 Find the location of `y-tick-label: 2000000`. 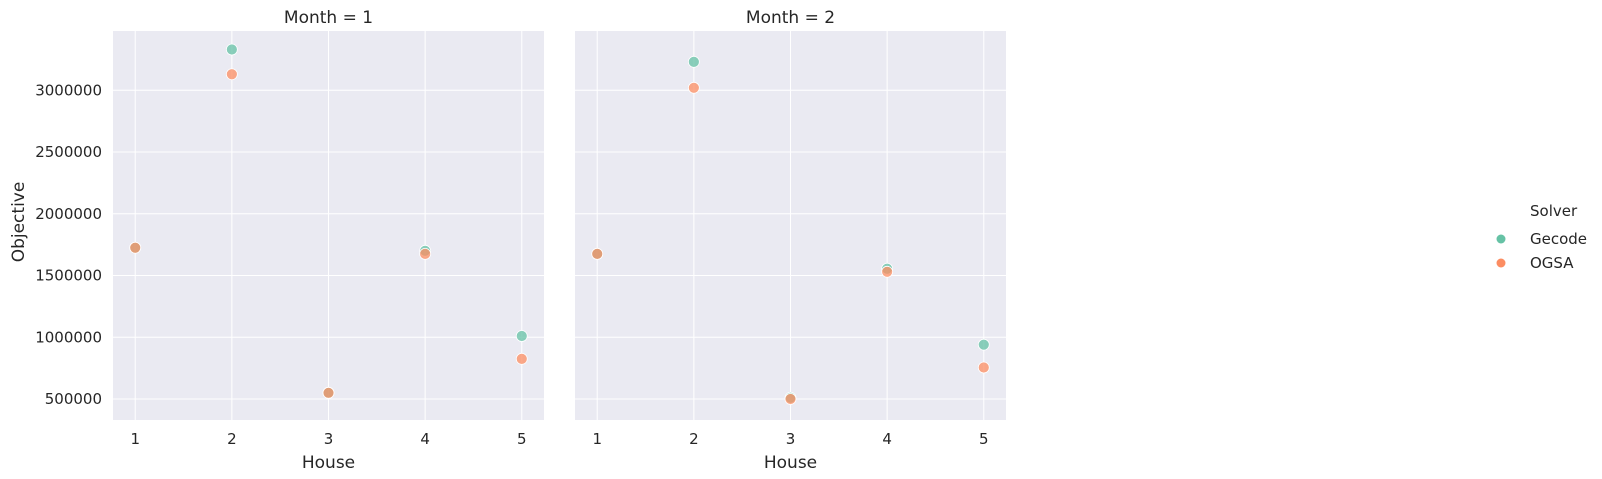

y-tick-label: 2000000 is located at coordinates (68, 214).